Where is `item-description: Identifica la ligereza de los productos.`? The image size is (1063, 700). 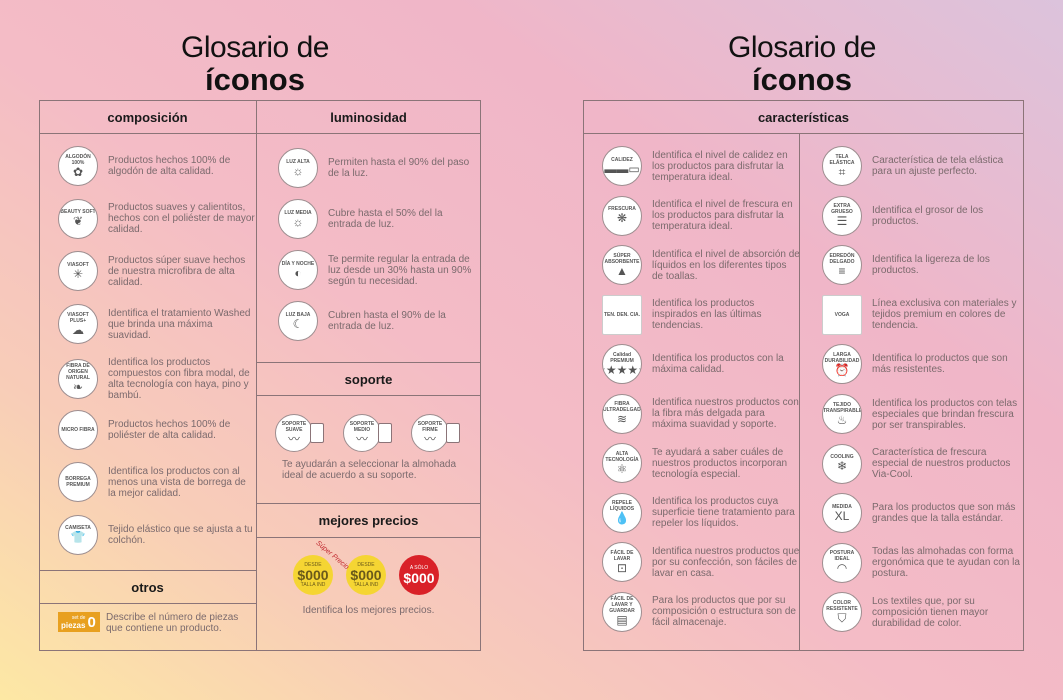 item-description: Identifica la ligereza de los productos. is located at coordinates (931, 265).